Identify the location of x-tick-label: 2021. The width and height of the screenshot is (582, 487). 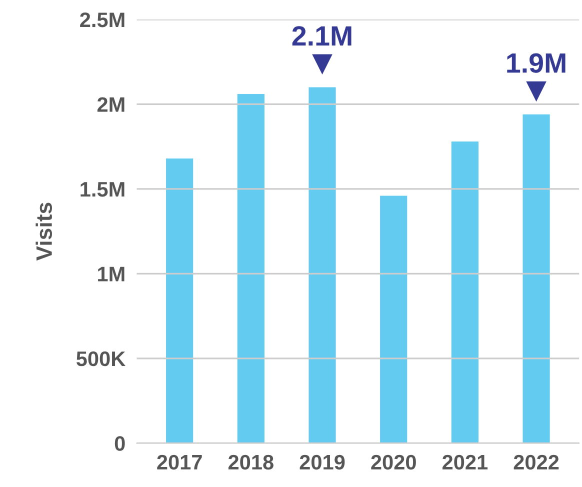
(465, 462).